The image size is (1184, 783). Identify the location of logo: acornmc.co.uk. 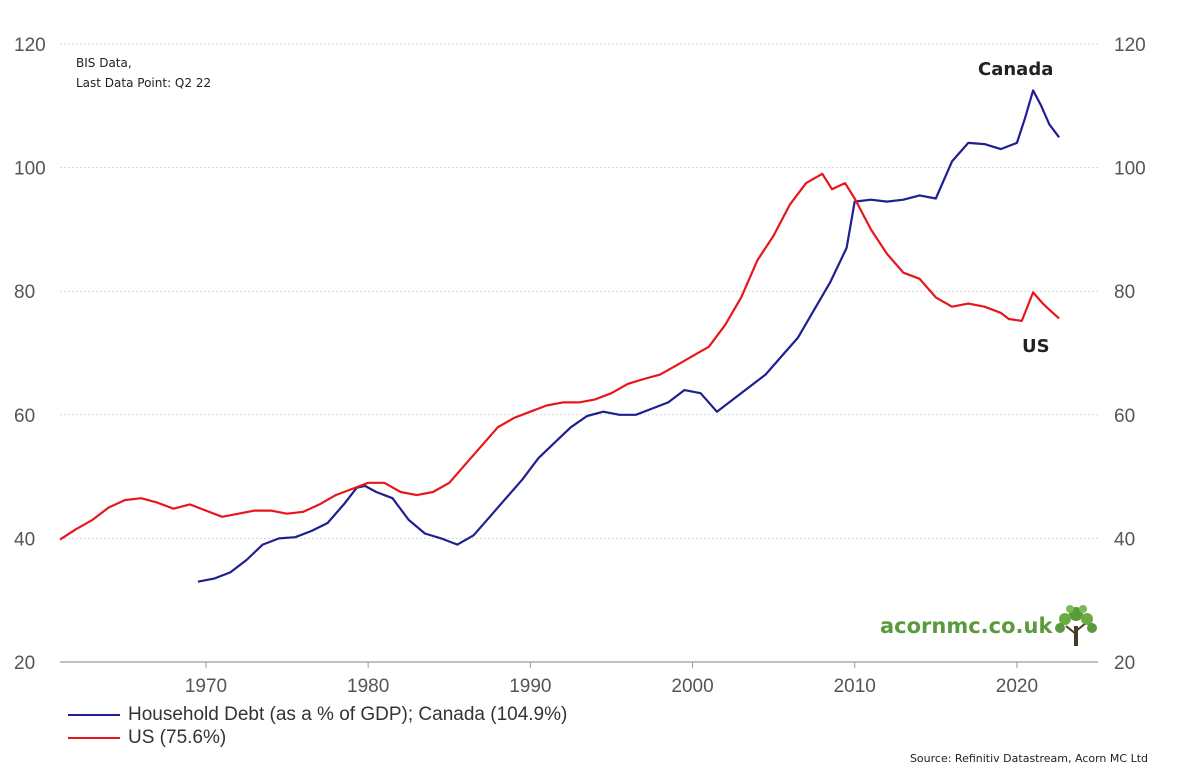
(990, 626).